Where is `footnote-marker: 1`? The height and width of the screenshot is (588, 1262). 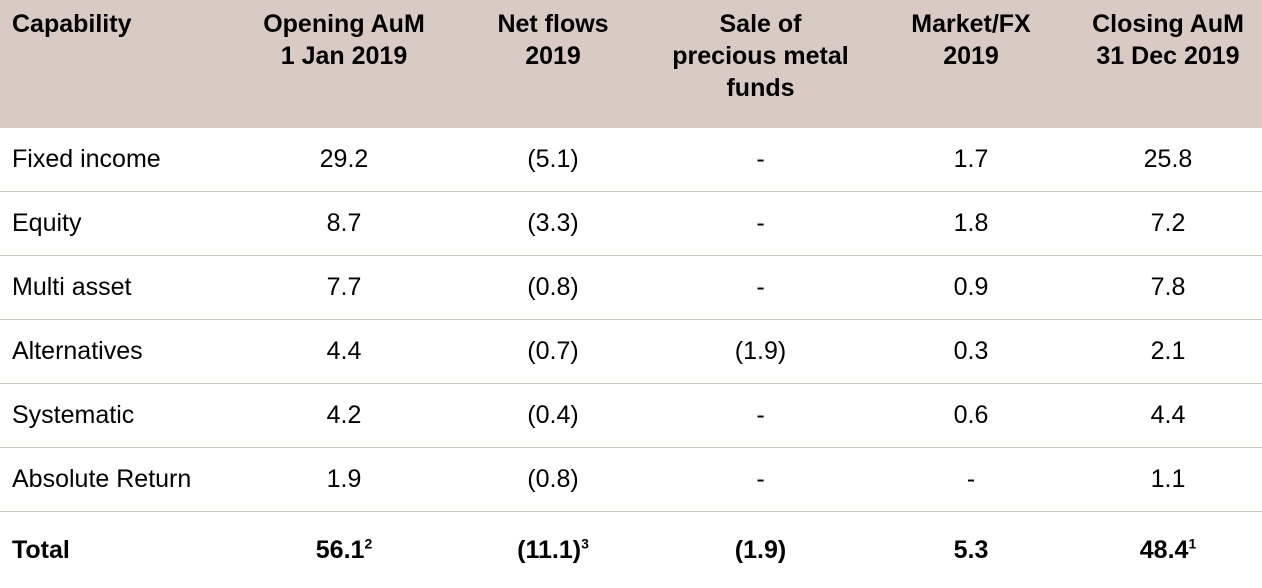
footnote-marker: 1 is located at coordinates (1192, 543).